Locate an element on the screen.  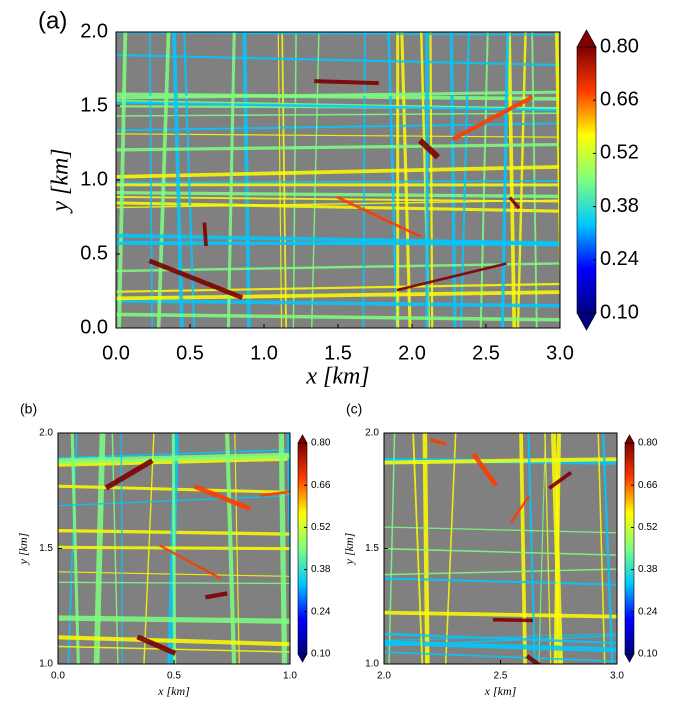
x-tick-label: 3.0 is located at coordinates (617, 676).